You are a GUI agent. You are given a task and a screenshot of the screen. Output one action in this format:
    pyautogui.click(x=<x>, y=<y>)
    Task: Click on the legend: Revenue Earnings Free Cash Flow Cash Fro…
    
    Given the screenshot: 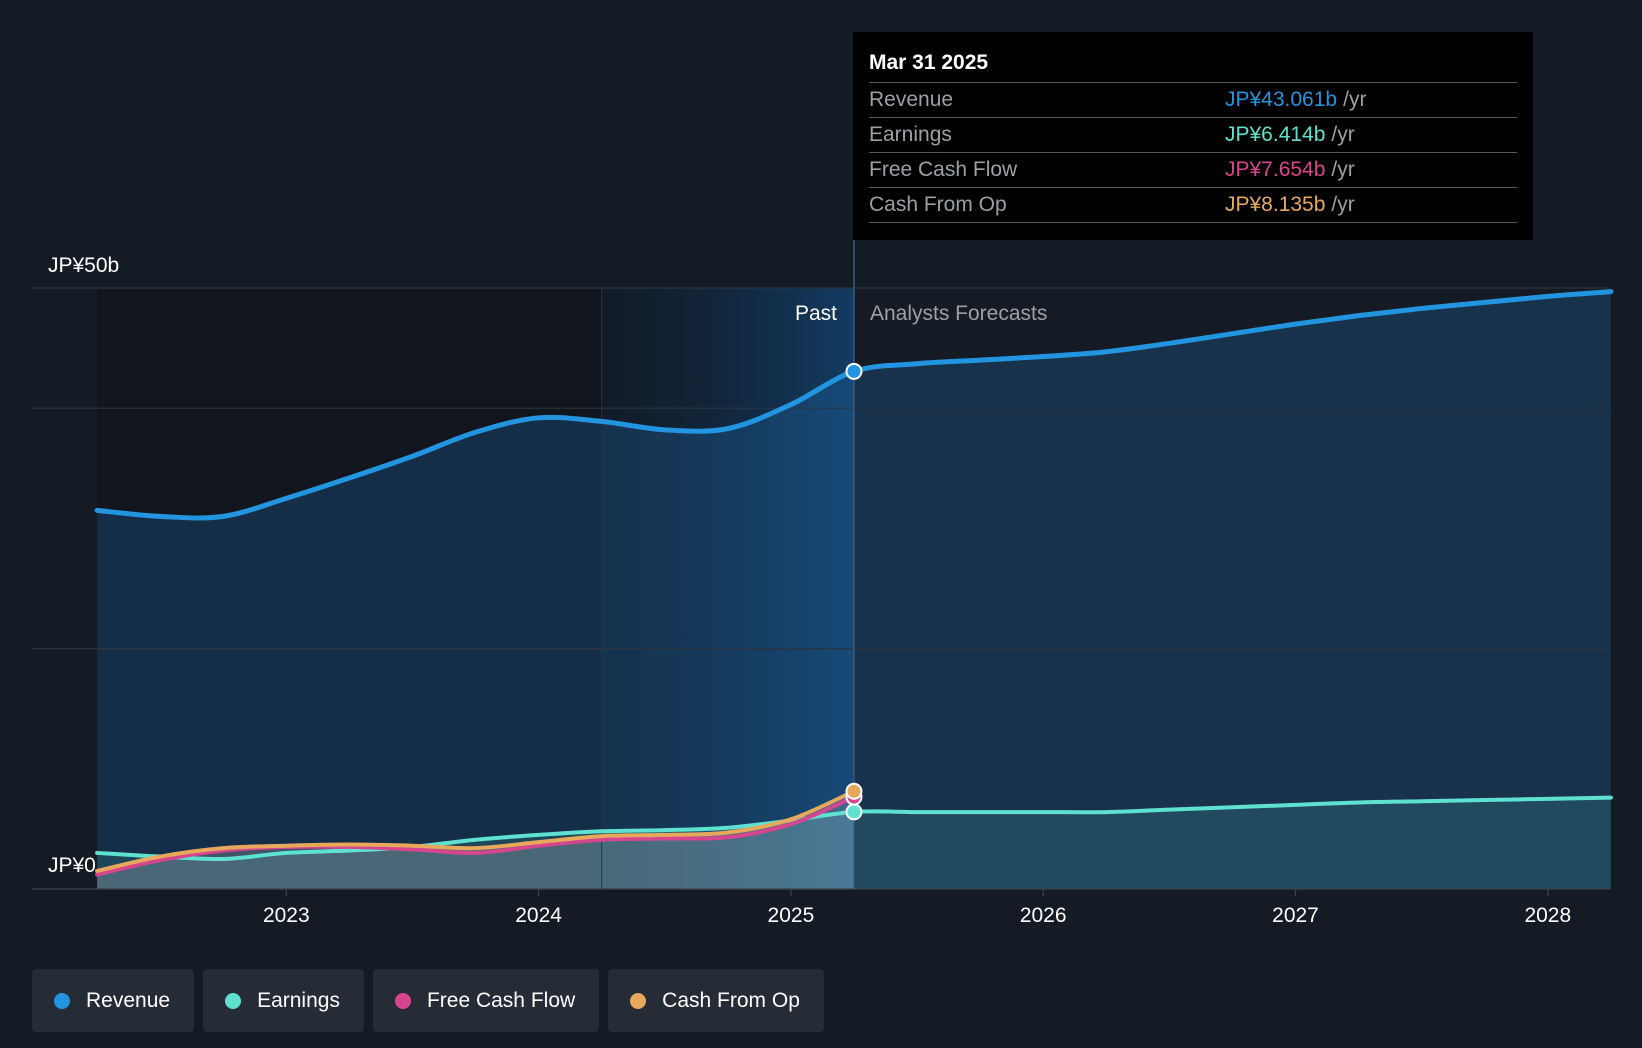 What is the action you would take?
    pyautogui.click(x=428, y=1000)
    